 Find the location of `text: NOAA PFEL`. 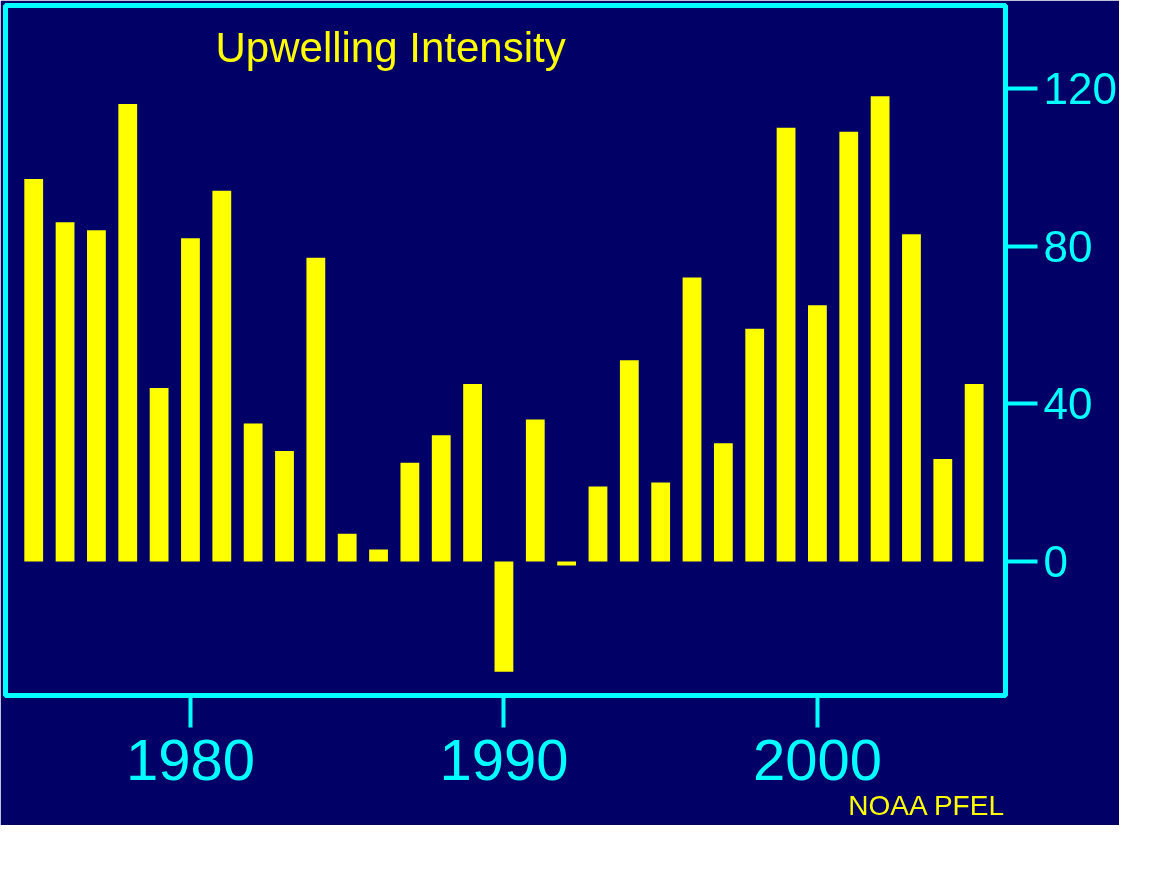

text: NOAA PFEL is located at coordinates (926, 805).